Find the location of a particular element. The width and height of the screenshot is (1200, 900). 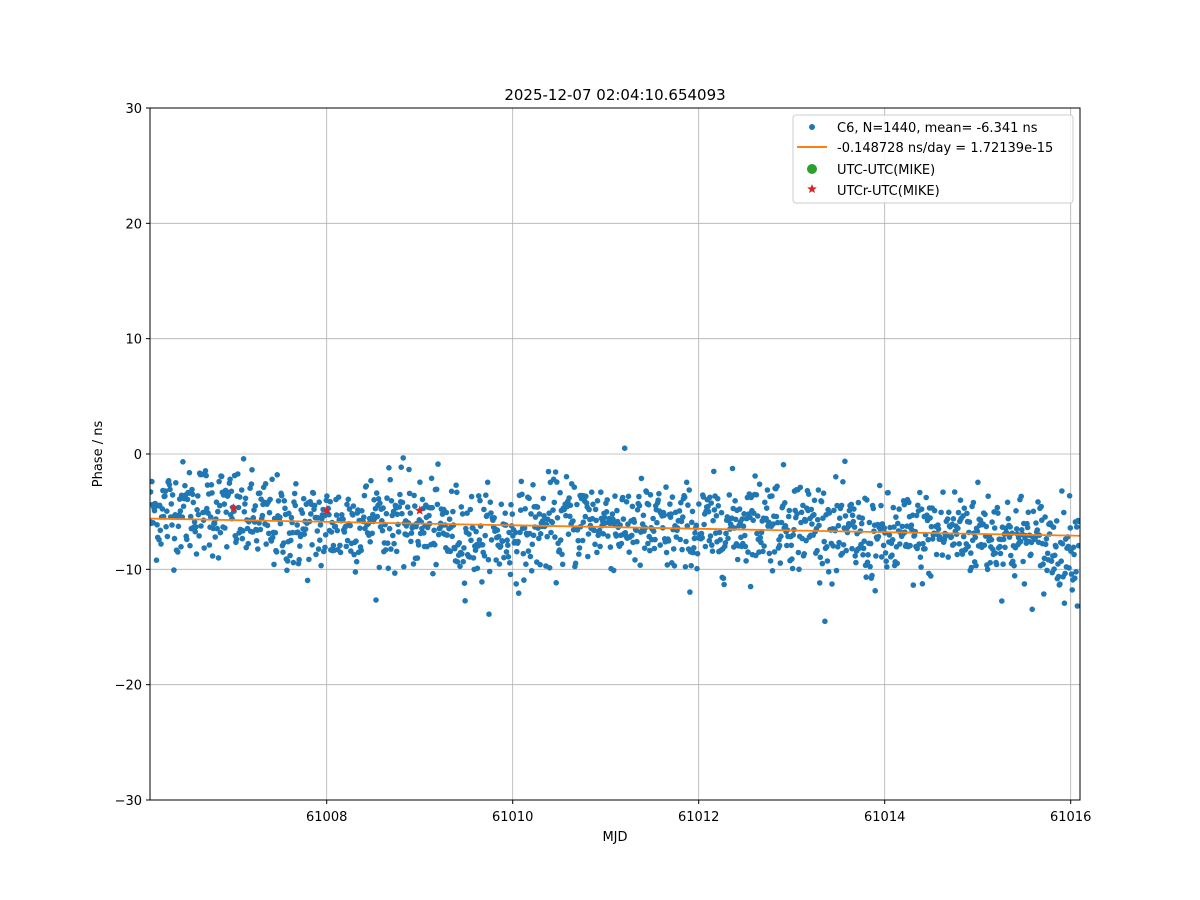

legend-label-c6: C6, N=1440, mean= -6.341 ns is located at coordinates (937, 128).